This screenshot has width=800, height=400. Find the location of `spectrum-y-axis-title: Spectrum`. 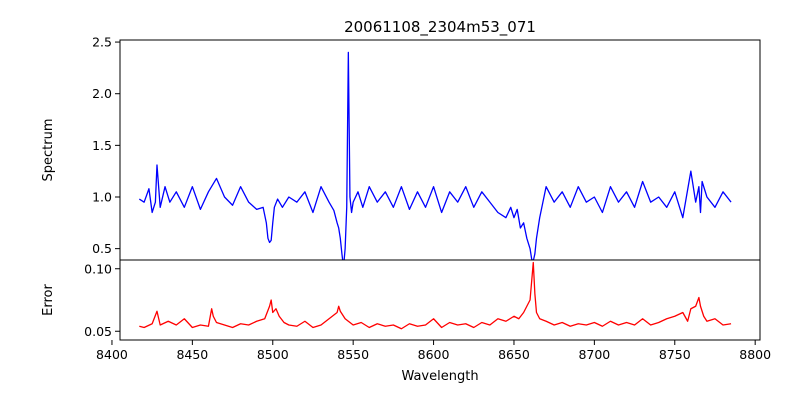

spectrum-y-axis-title: Spectrum is located at coordinates (48, 150).